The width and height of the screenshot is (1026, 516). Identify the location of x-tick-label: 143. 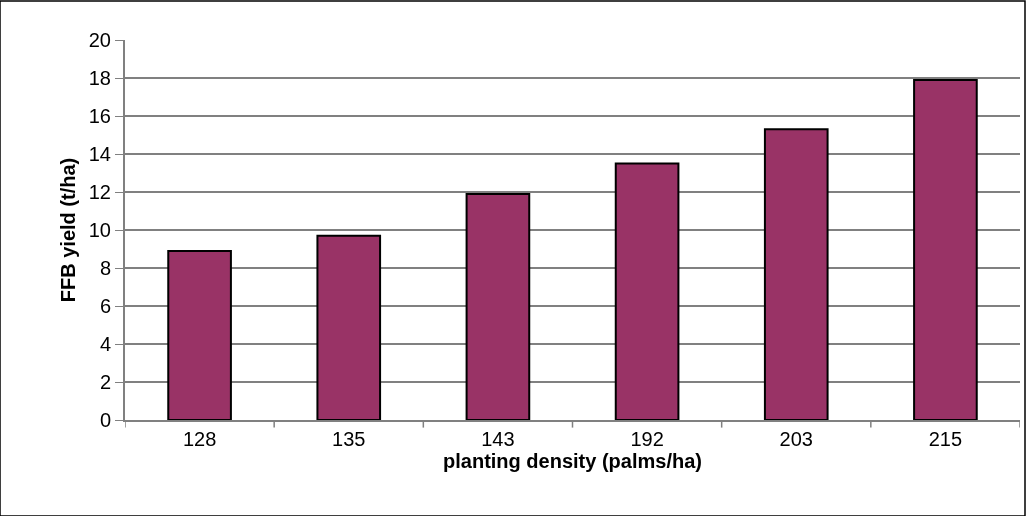
(498, 439).